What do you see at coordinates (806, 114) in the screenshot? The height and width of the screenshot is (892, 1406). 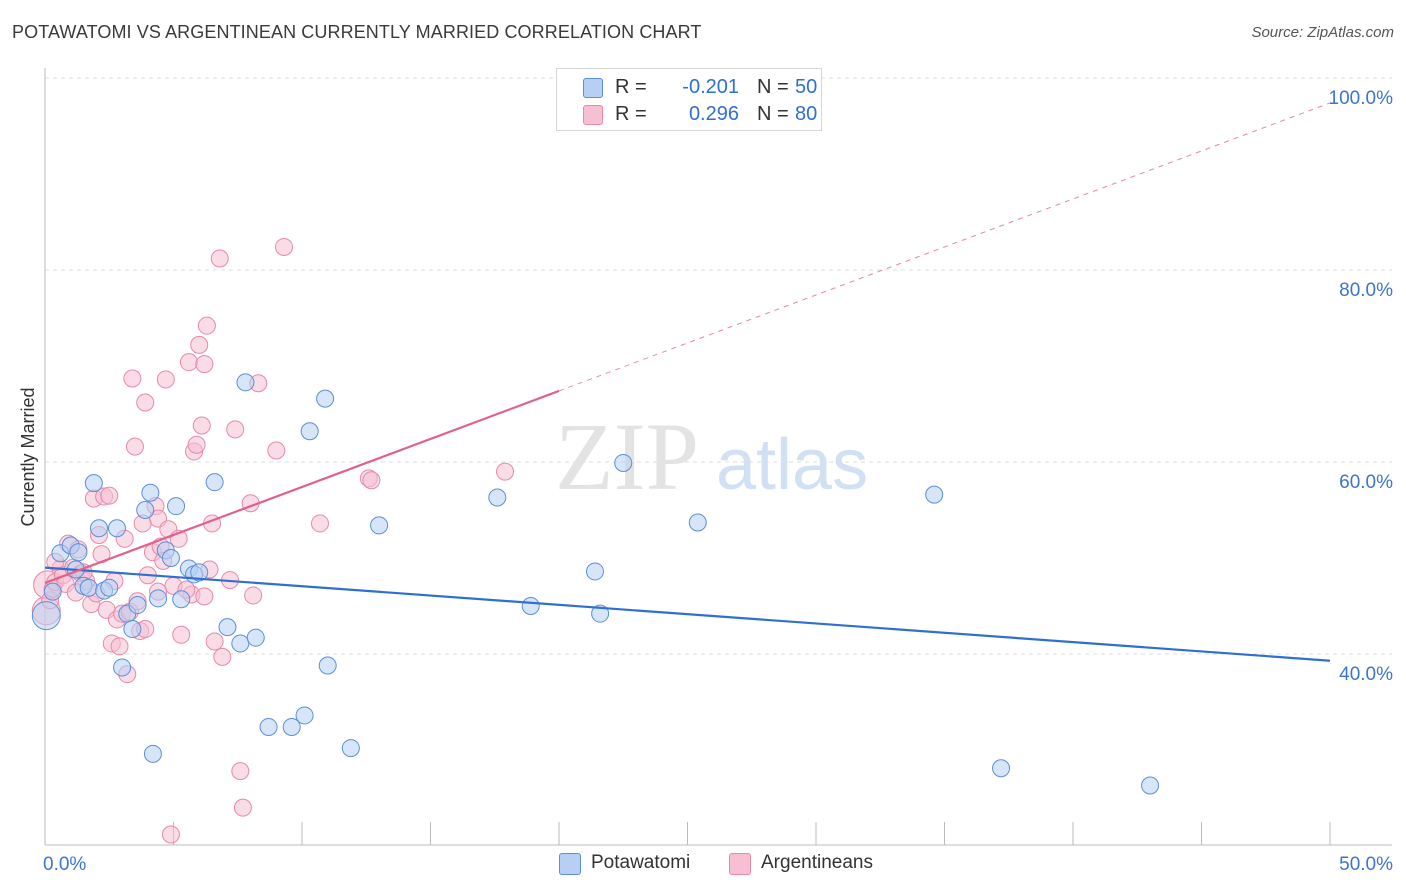 I see `n-value: 80` at bounding box center [806, 114].